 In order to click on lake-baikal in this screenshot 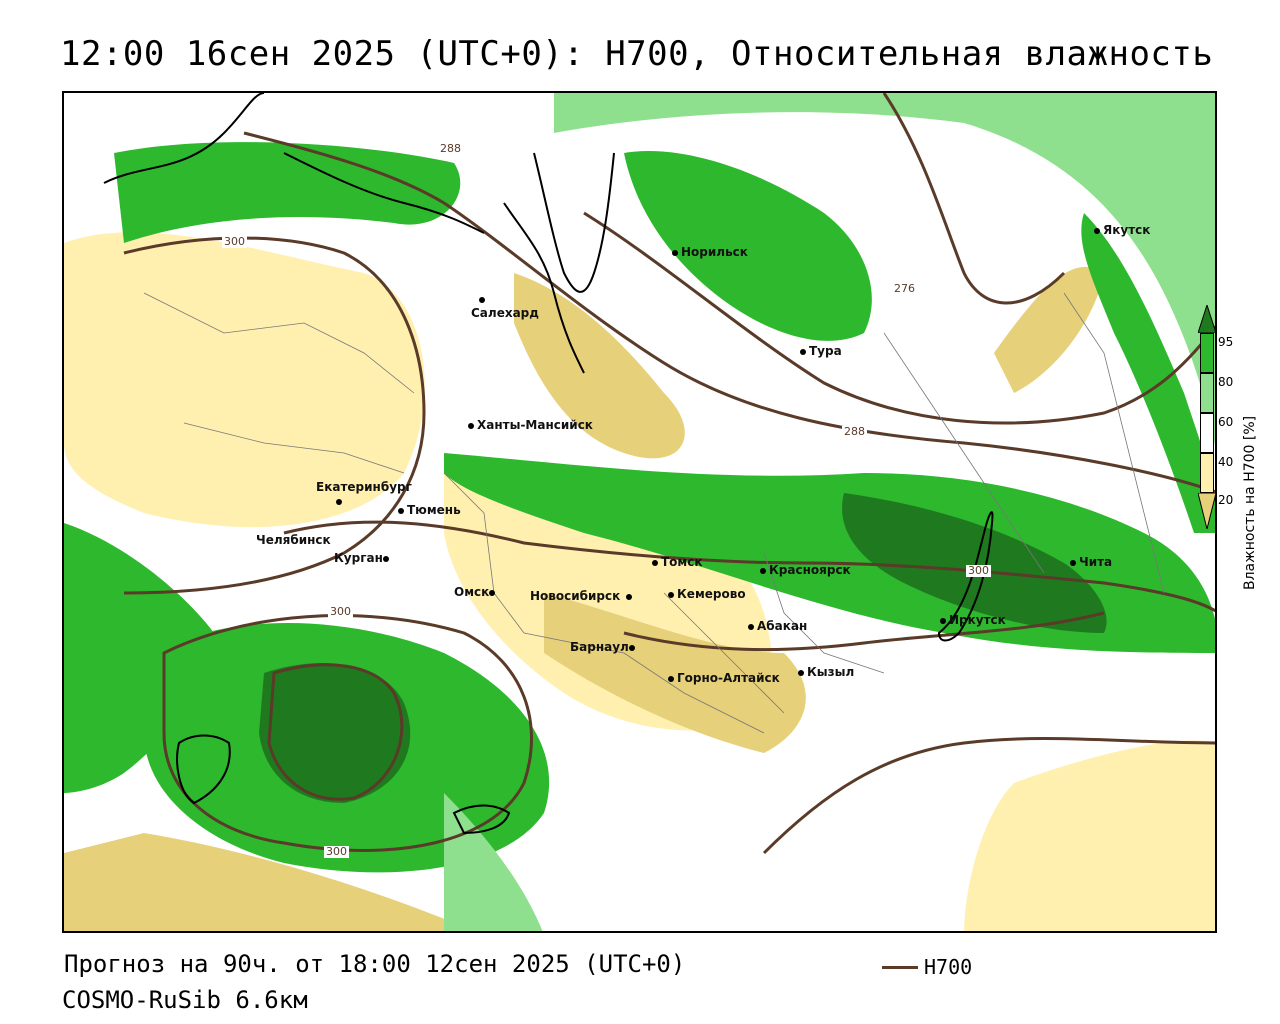, I will do `click(965, 576)`.